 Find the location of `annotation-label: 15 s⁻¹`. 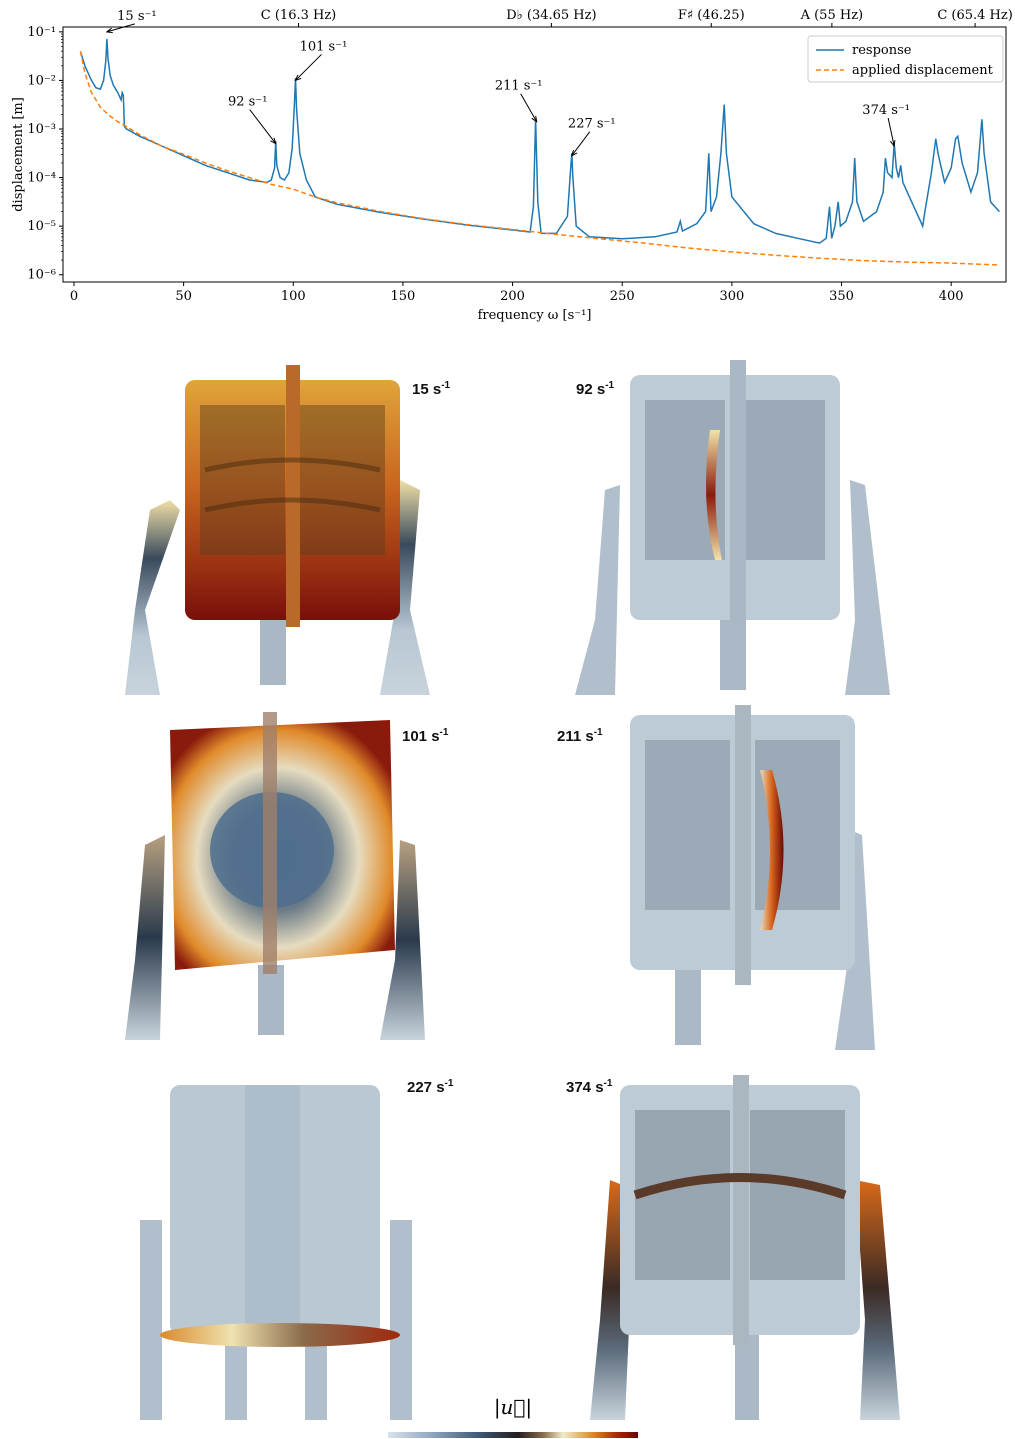

annotation-label: 15 s⁻¹ is located at coordinates (136, 16).